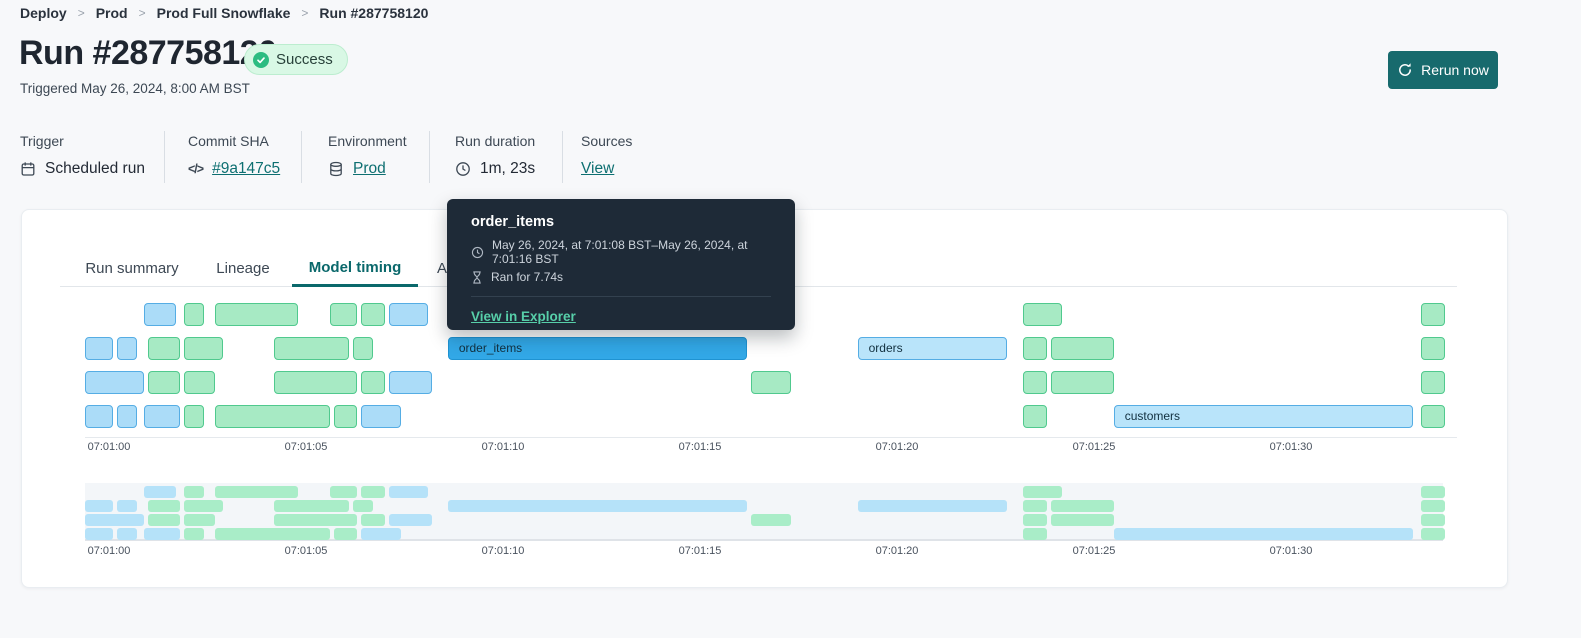 This screenshot has height=638, width=1581. What do you see at coordinates (621, 296) in the screenshot?
I see `tooltip-divider` at bounding box center [621, 296].